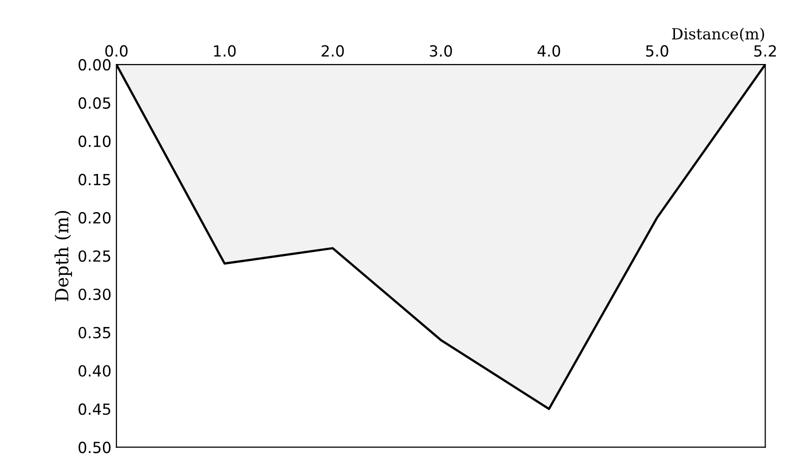 This screenshot has height=461, width=803. What do you see at coordinates (441, 51) in the screenshot?
I see `x-tick-label: 3.0` at bounding box center [441, 51].